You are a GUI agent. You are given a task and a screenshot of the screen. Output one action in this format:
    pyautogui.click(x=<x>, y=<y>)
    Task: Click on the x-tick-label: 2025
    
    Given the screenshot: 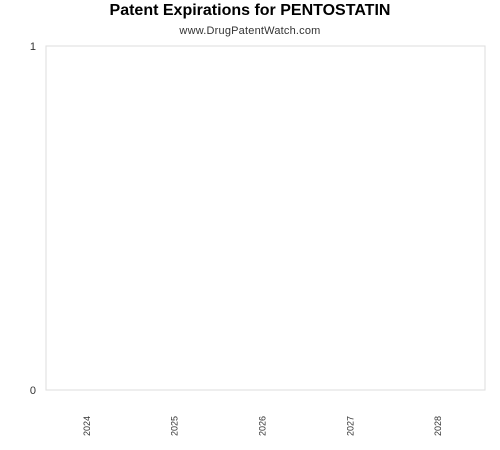 What is the action you would take?
    pyautogui.click(x=175, y=426)
    